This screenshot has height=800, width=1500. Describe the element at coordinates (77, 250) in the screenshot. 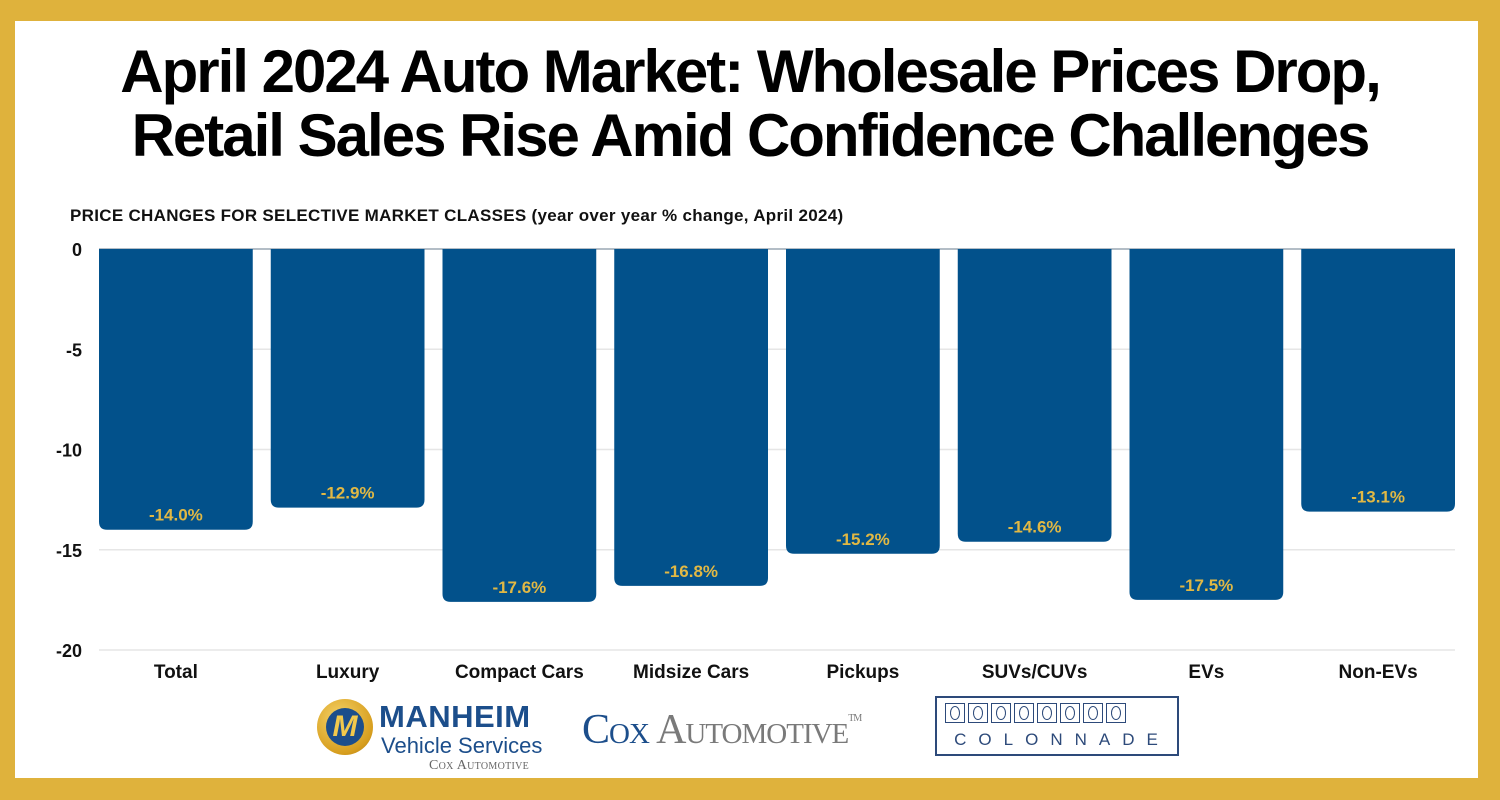

I see `y-tick-label: 0` at that location.